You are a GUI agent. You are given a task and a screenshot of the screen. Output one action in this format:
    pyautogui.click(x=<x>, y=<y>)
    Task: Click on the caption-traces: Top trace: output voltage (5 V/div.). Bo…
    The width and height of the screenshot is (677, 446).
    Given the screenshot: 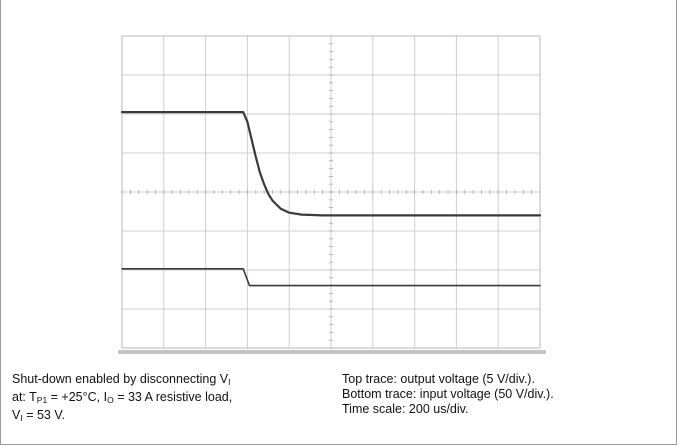 What is the action you would take?
    pyautogui.click(x=502, y=394)
    